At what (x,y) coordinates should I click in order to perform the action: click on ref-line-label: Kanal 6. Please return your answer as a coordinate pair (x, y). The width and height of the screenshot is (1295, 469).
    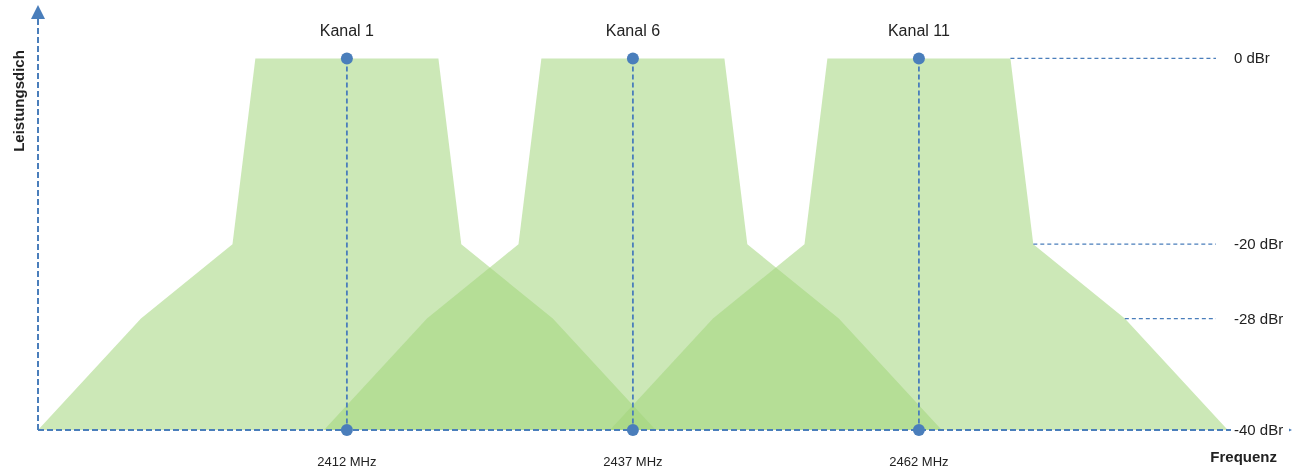
    Looking at the image, I should click on (633, 31).